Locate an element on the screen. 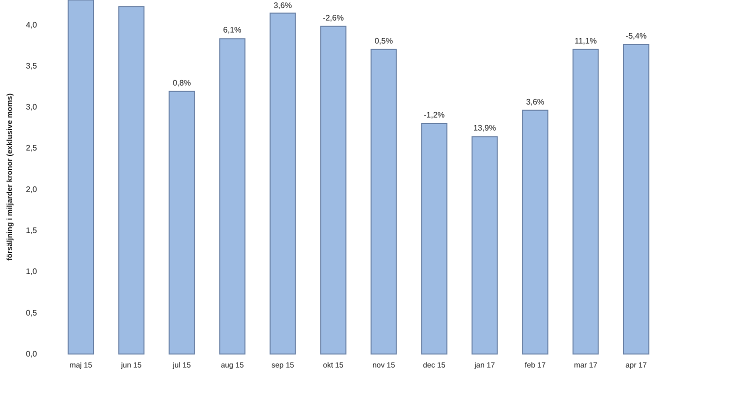  annotation: -1,2% is located at coordinates (434, 115).